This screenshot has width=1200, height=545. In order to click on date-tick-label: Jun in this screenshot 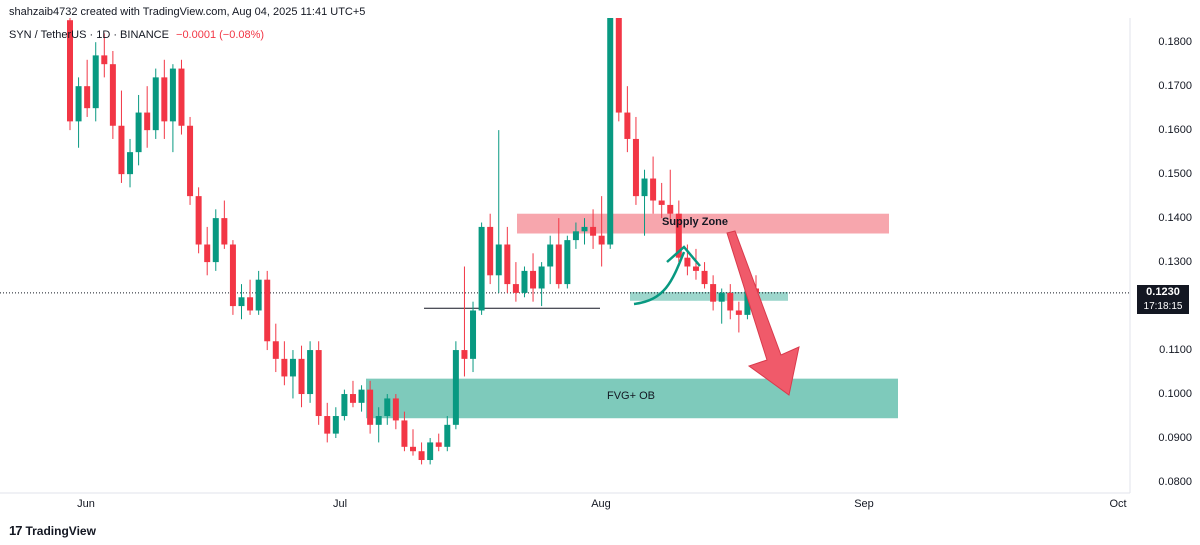, I will do `click(86, 504)`.